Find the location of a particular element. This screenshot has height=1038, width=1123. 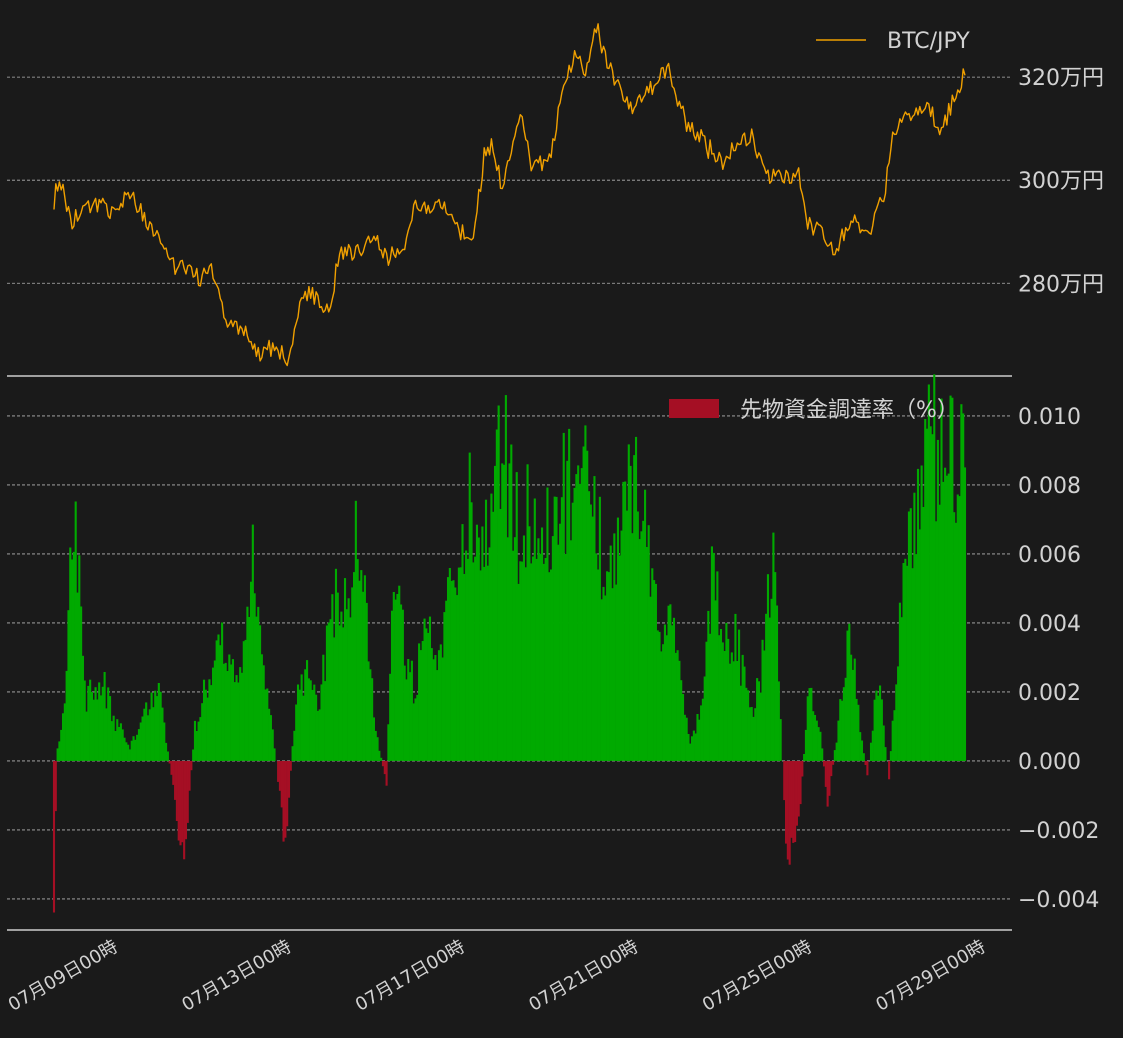

funding-tick-label: 0.010 is located at coordinates (1049, 417).